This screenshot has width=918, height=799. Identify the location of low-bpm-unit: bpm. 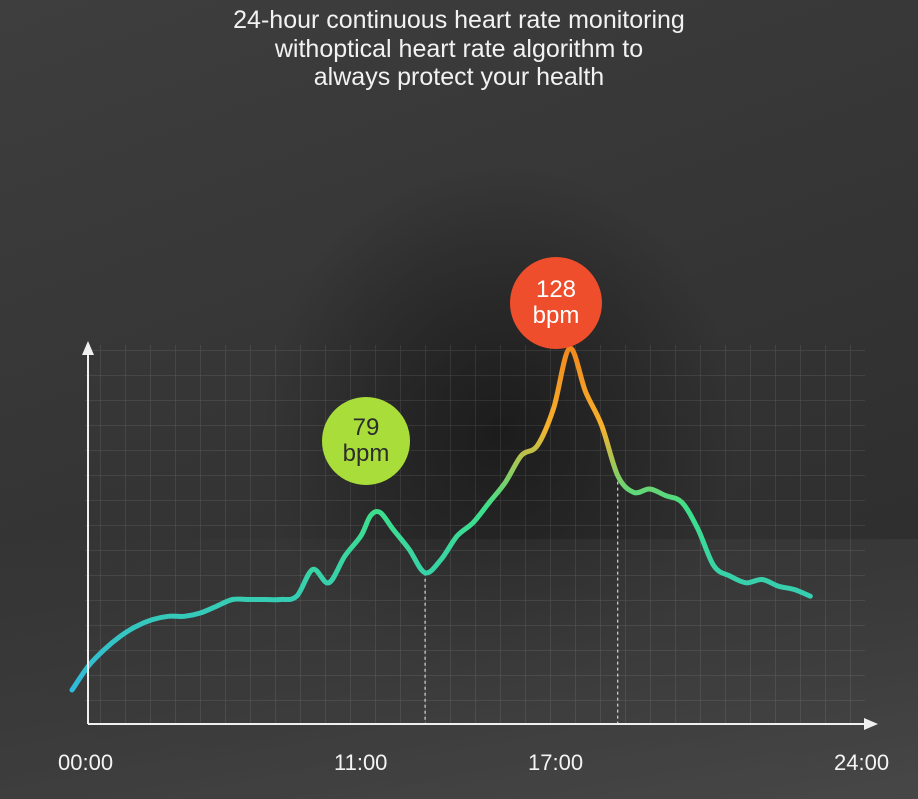
(366, 453).